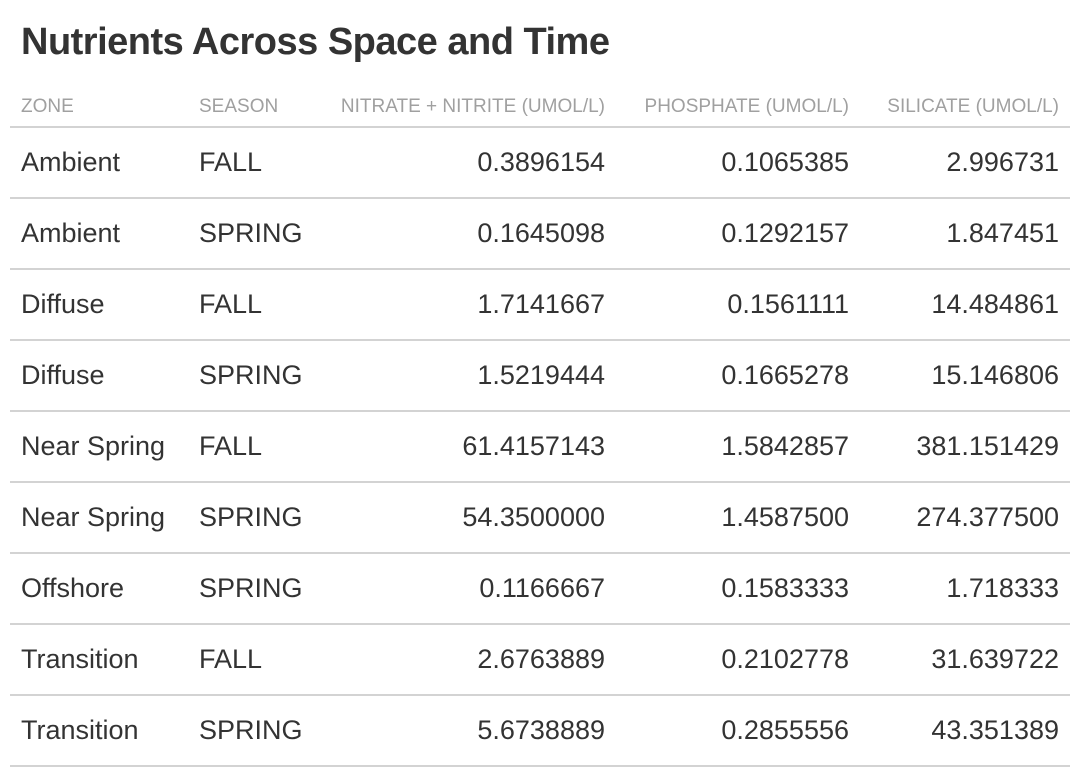 This screenshot has height=768, width=1078. What do you see at coordinates (965, 163) in the screenshot?
I see `cell-silicate: 2.996731` at bounding box center [965, 163].